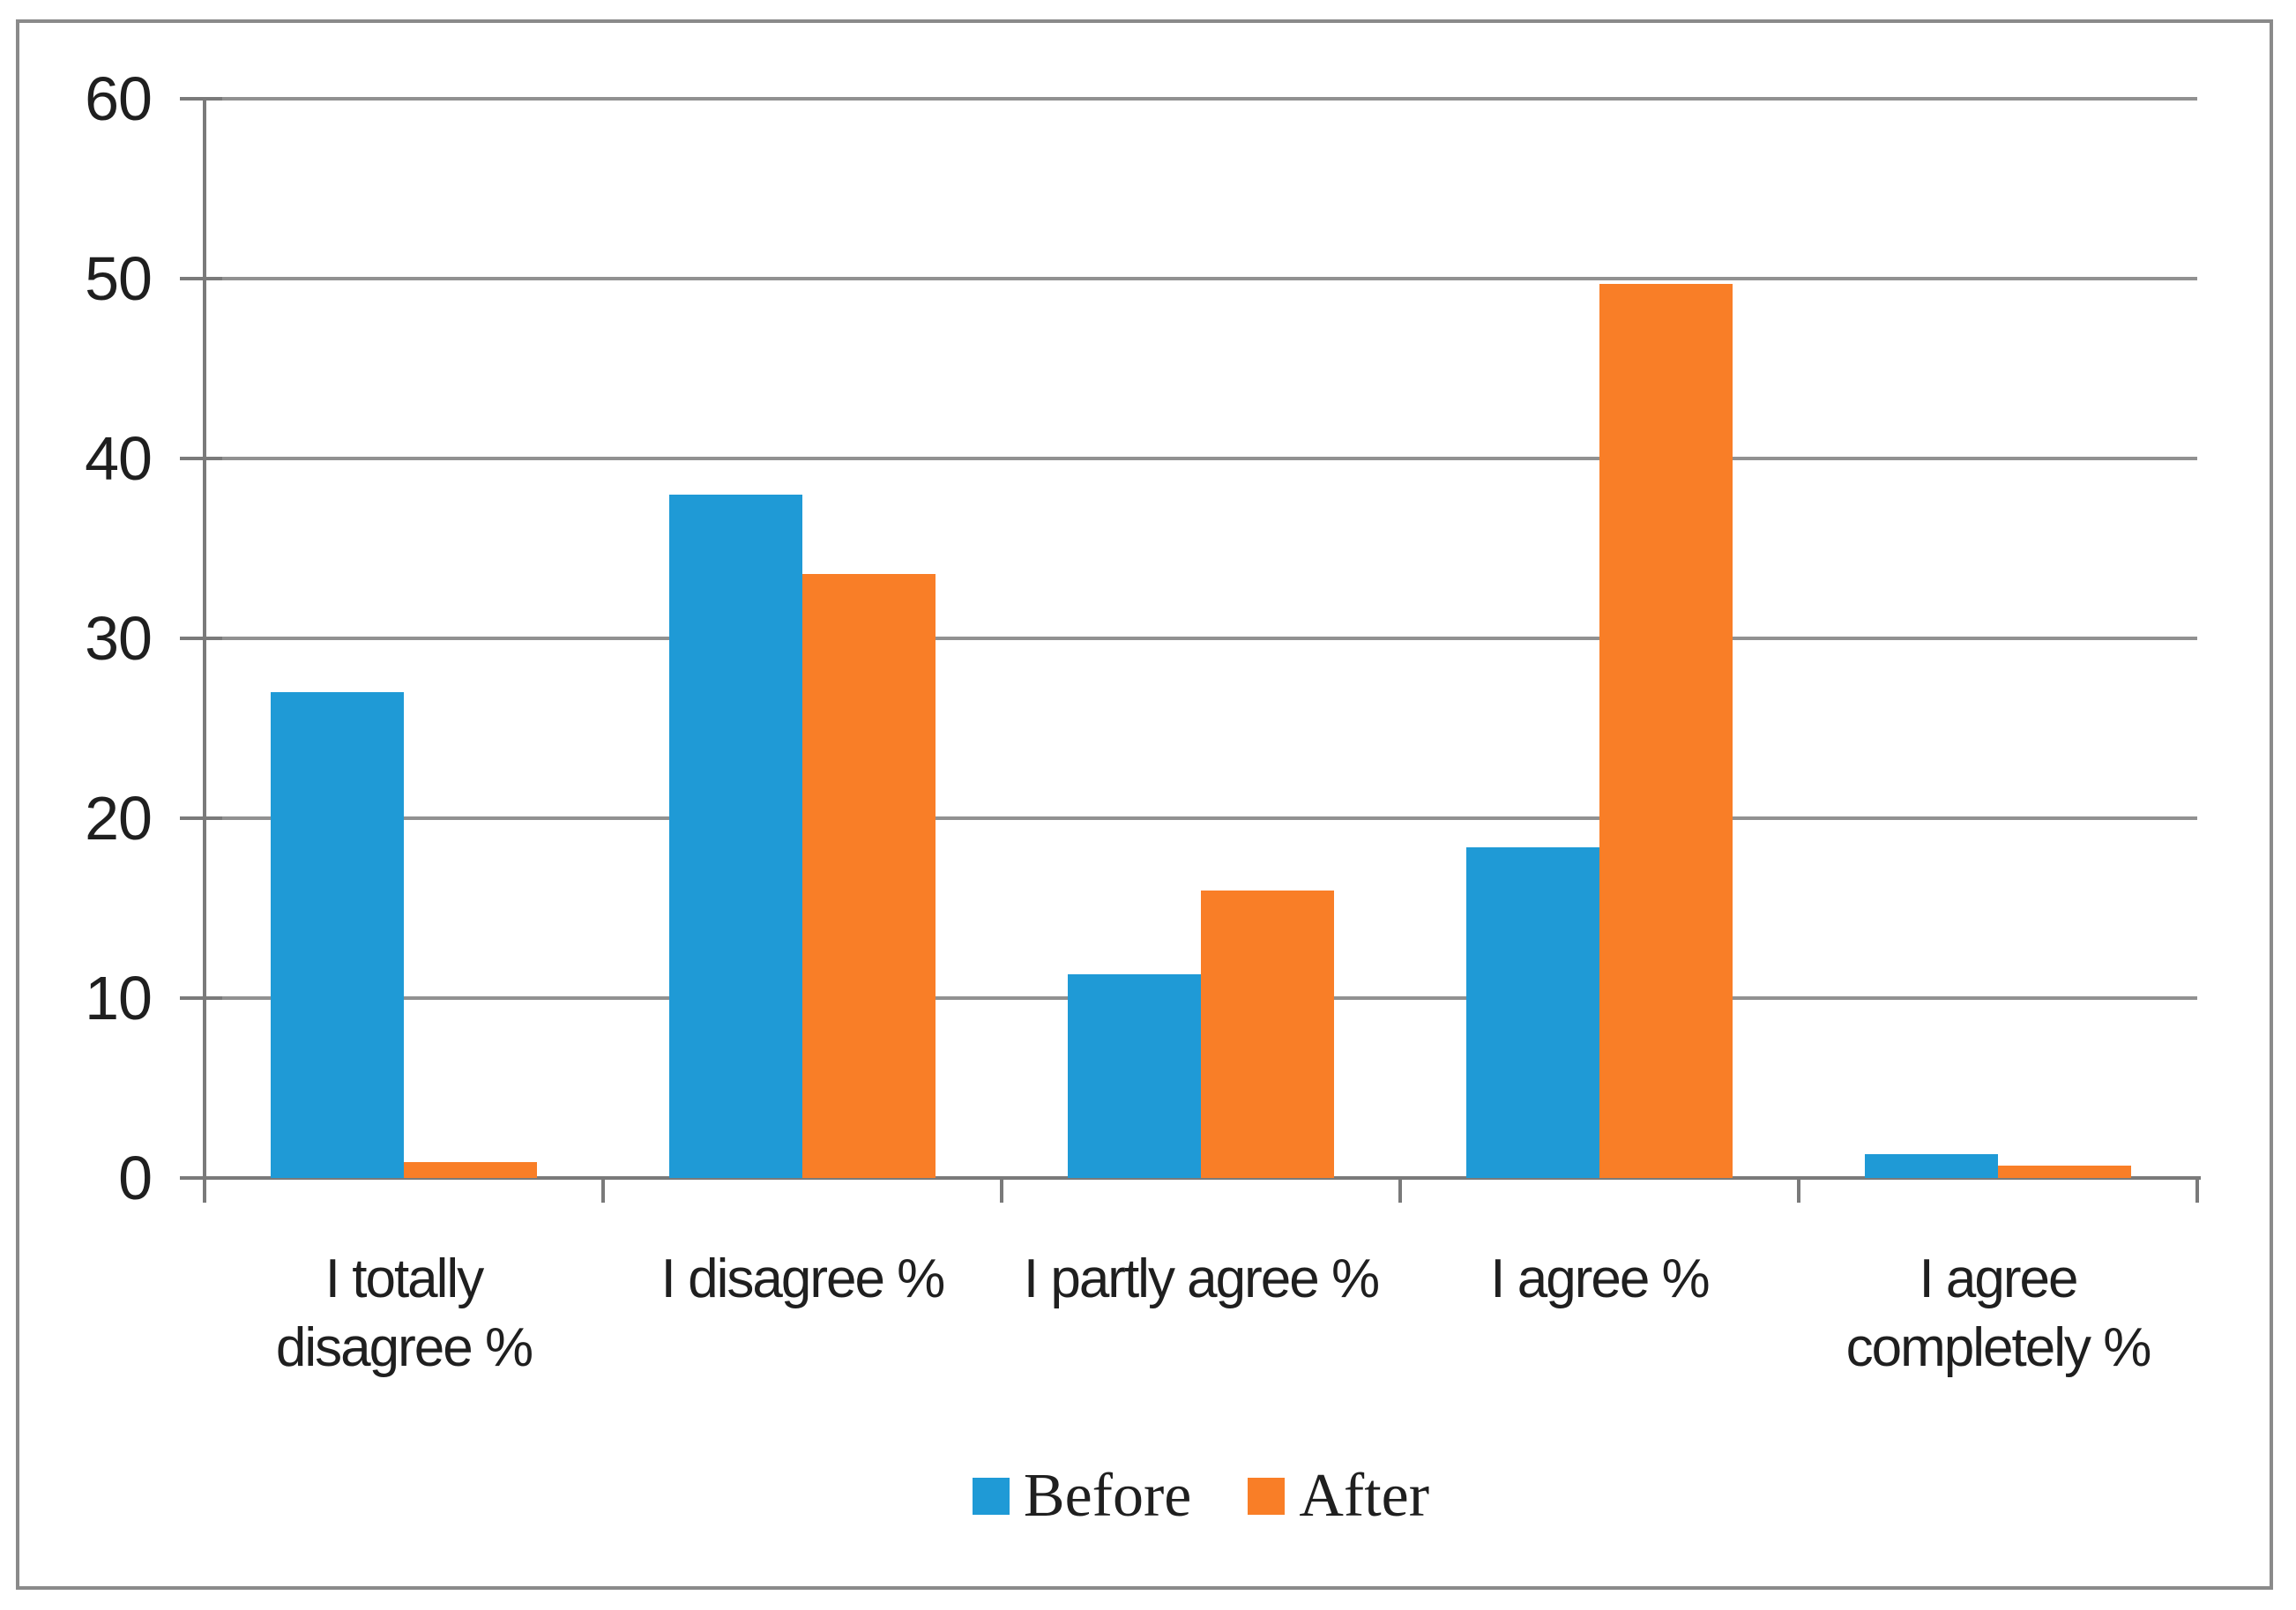 Image resolution: width=2296 pixels, height=1610 pixels. I want to click on legend-item-after: After, so click(1338, 1496).